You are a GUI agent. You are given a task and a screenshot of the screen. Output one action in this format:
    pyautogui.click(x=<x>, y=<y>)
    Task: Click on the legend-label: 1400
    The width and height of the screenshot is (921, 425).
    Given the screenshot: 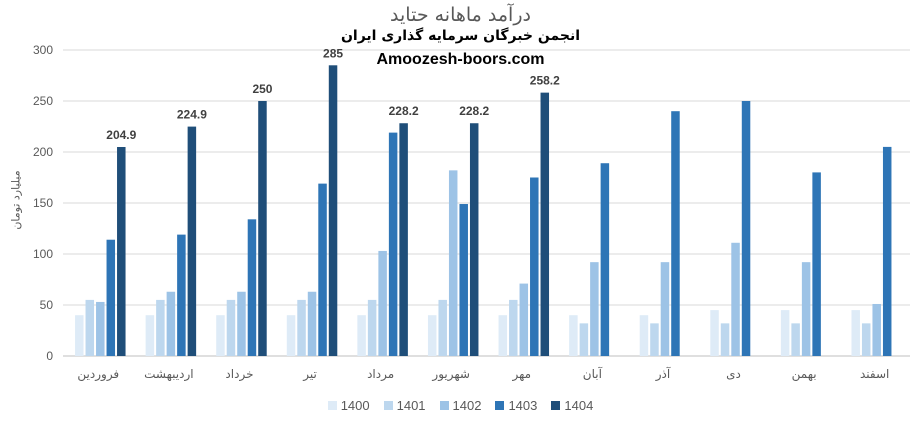 What is the action you would take?
    pyautogui.click(x=355, y=405)
    